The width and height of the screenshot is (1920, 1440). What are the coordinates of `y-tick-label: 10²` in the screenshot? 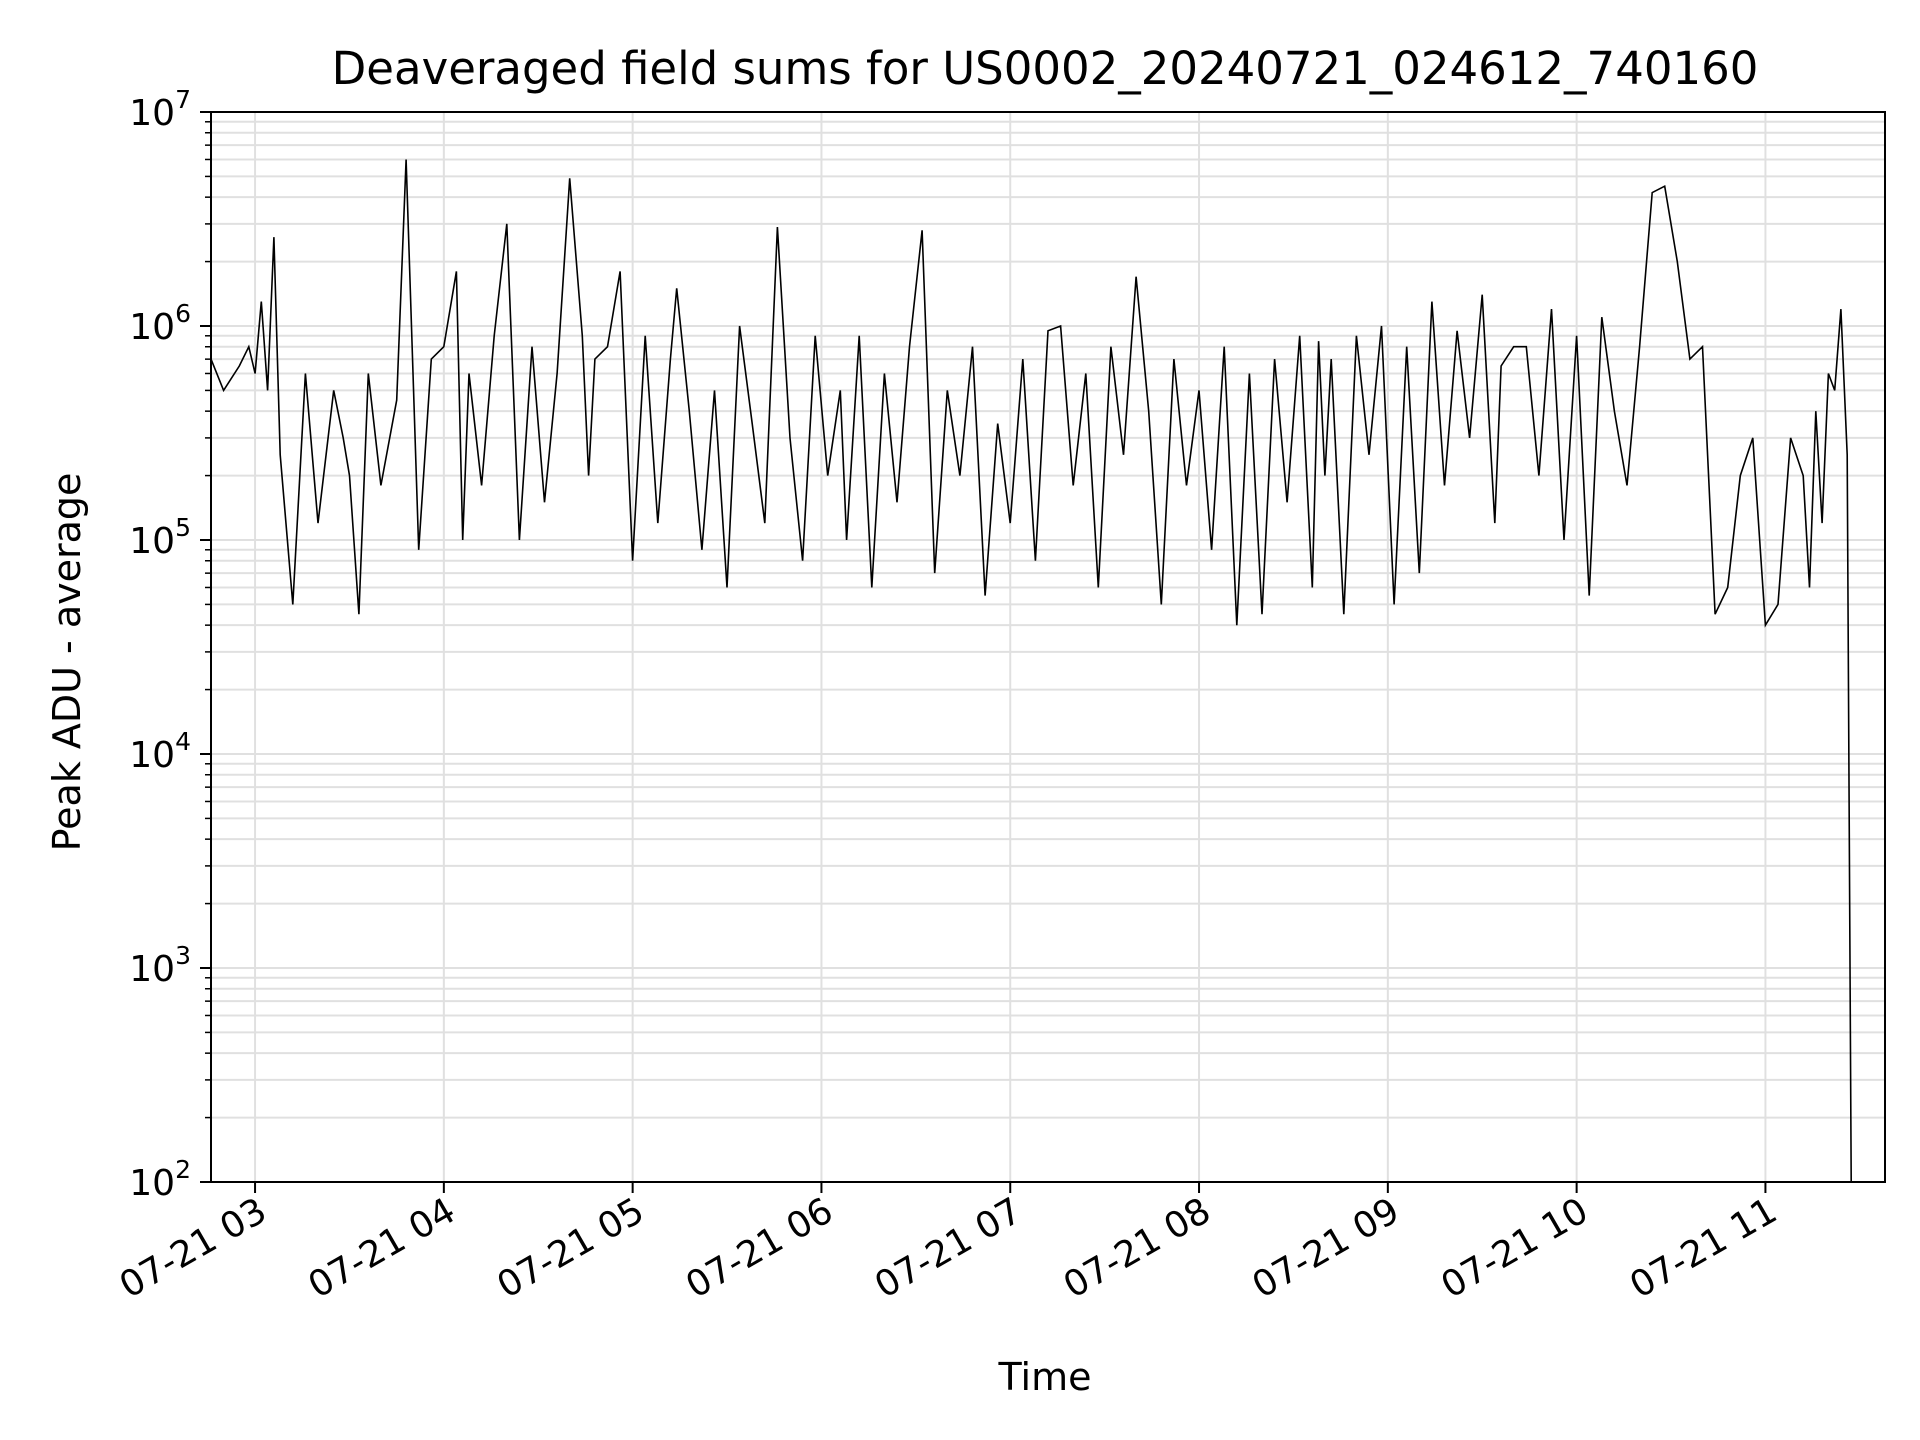 It's located at (160, 1179).